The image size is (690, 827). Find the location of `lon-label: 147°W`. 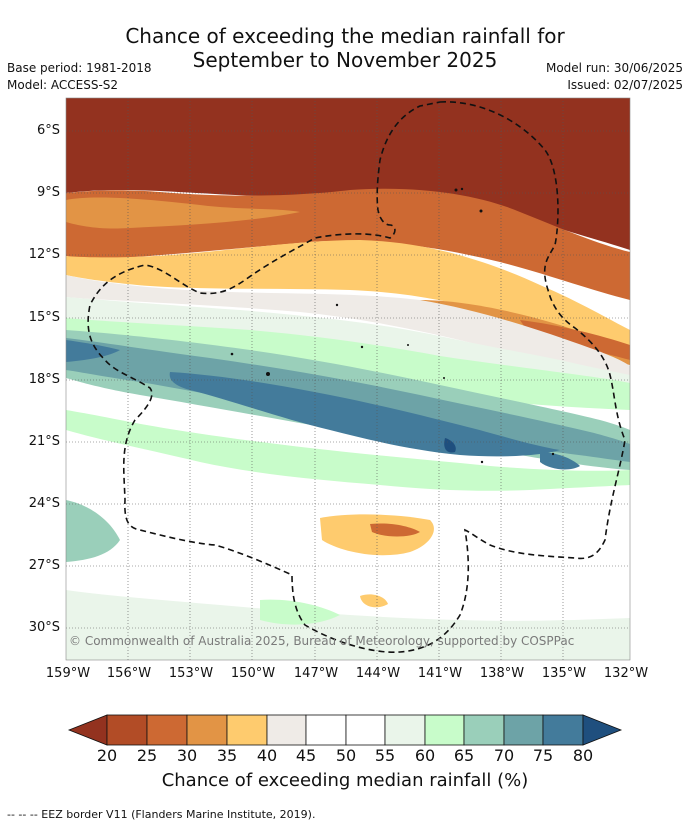

lon-label: 147°W is located at coordinates (316, 673).